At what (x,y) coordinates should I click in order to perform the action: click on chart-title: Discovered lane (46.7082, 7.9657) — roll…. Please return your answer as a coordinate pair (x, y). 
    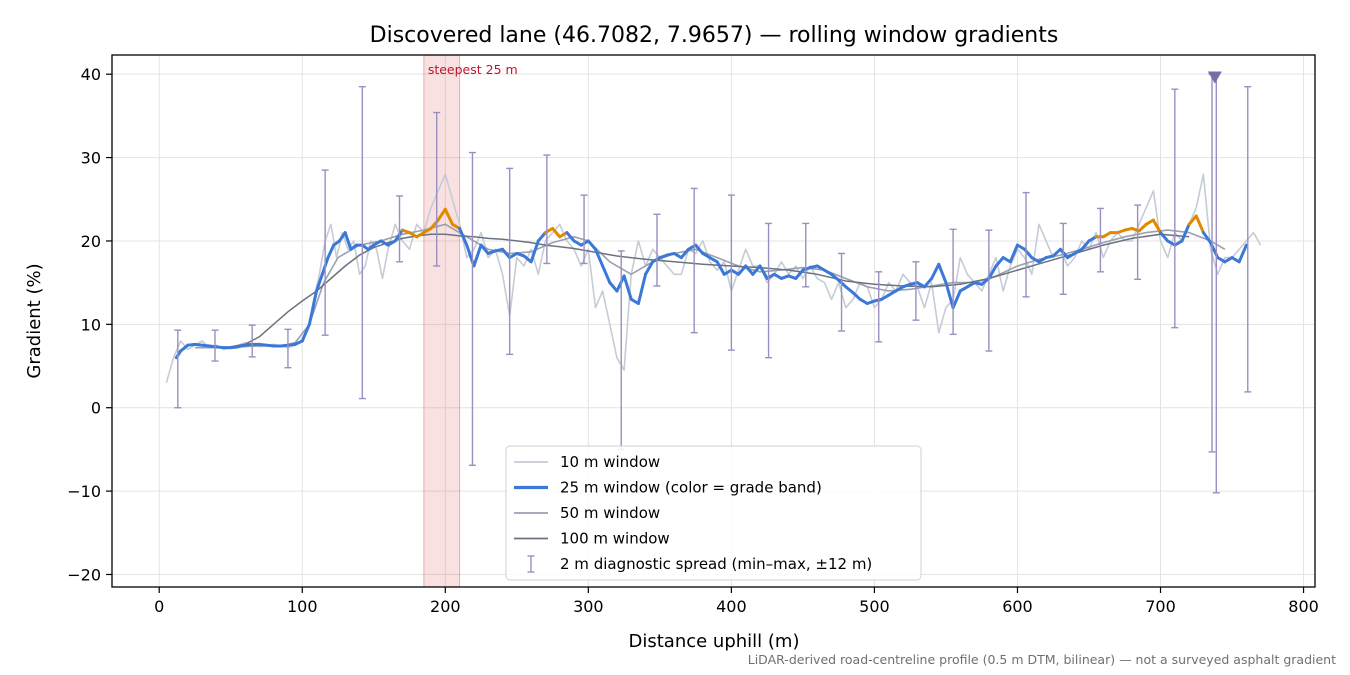
    Looking at the image, I should click on (714, 35).